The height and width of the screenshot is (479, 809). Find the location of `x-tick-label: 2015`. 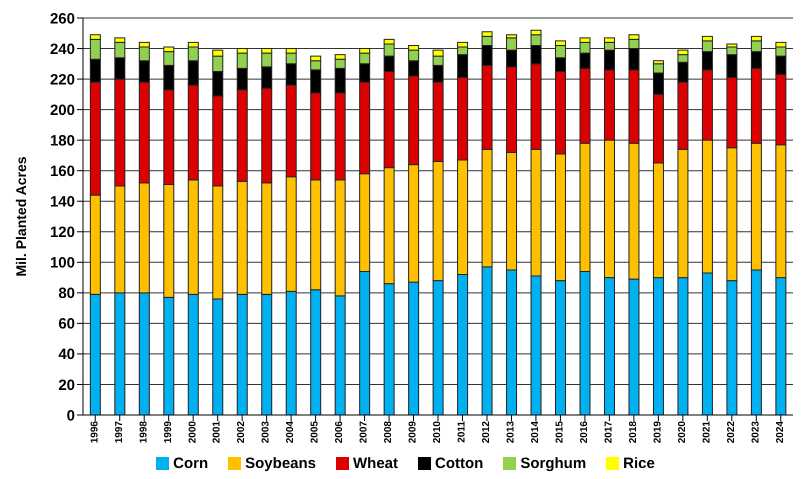

x-tick-label: 2015 is located at coordinates (560, 432).